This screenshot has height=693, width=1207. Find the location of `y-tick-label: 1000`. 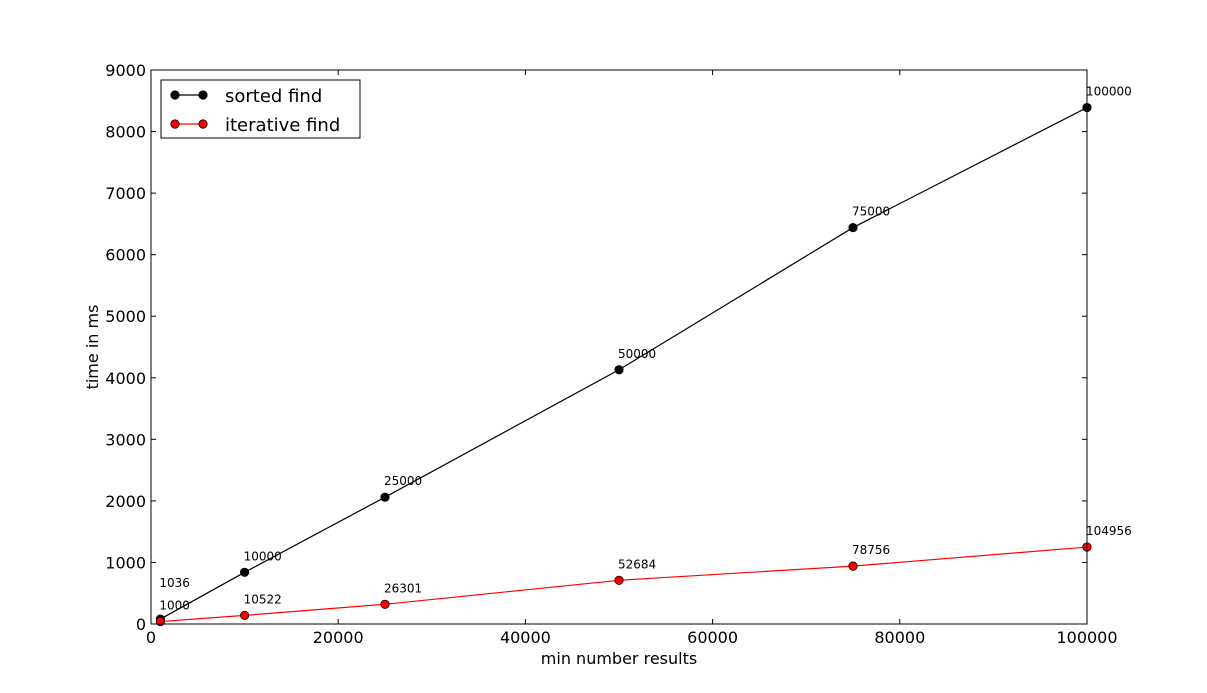

y-tick-label: 1000 is located at coordinates (125, 562).